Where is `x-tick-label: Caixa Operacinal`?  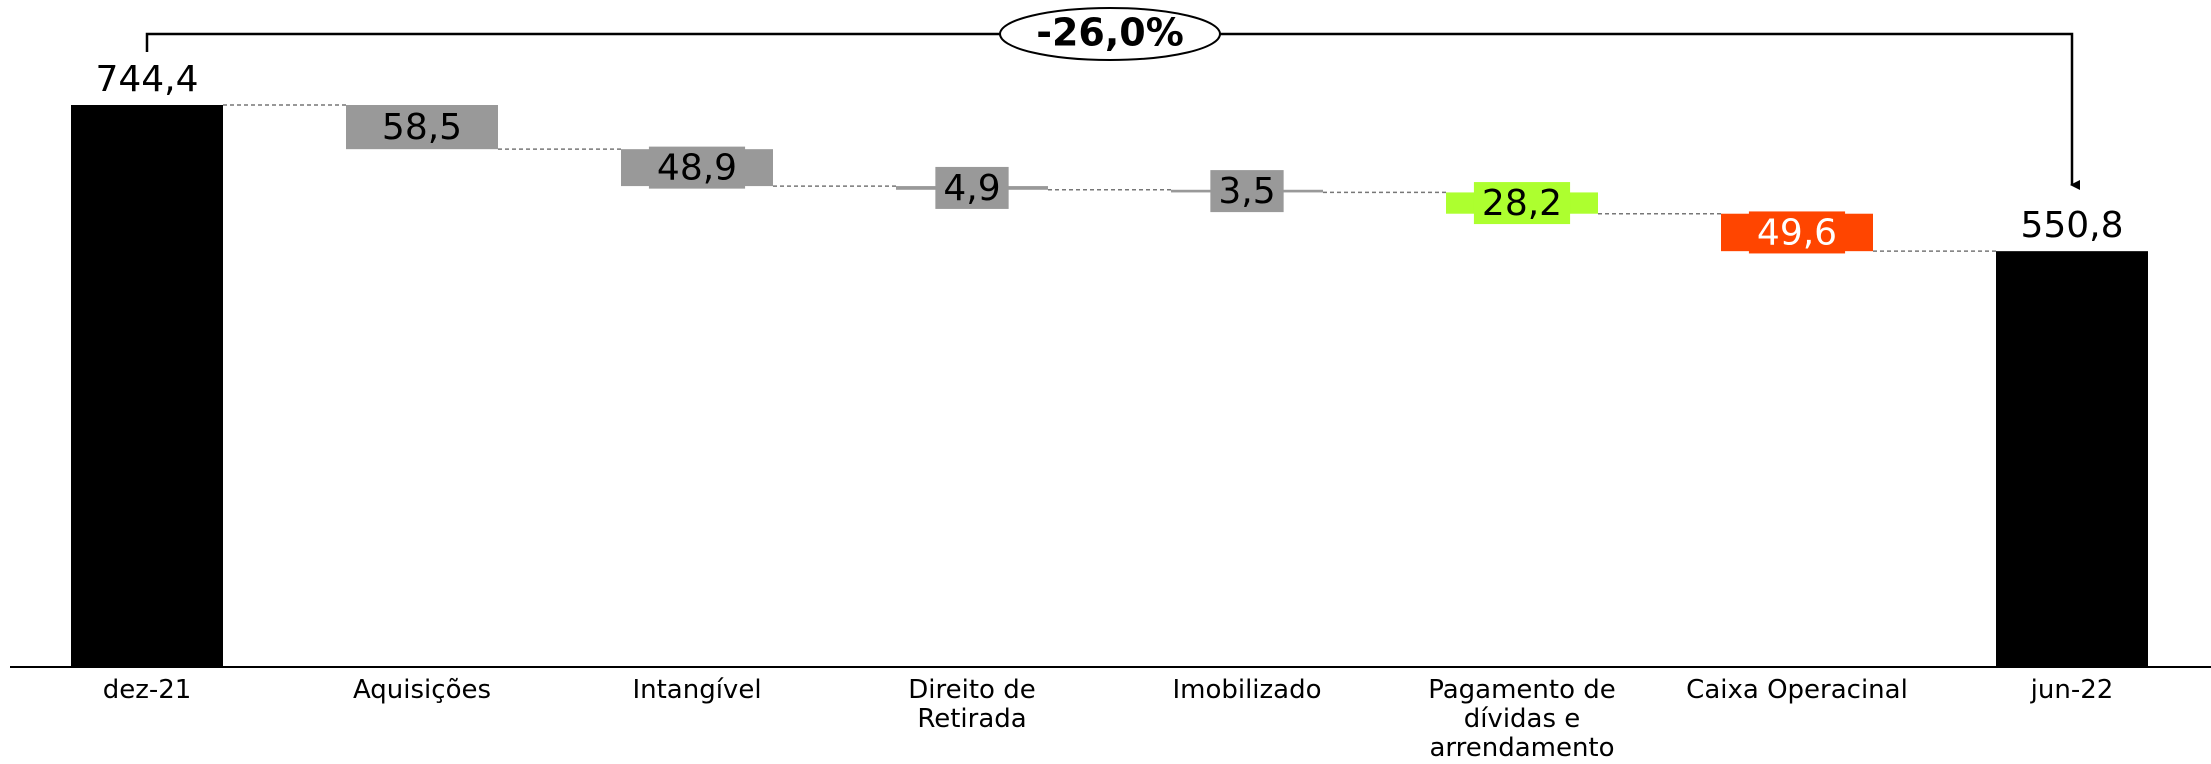
x-tick-label: Caixa Operacinal is located at coordinates (1797, 690).